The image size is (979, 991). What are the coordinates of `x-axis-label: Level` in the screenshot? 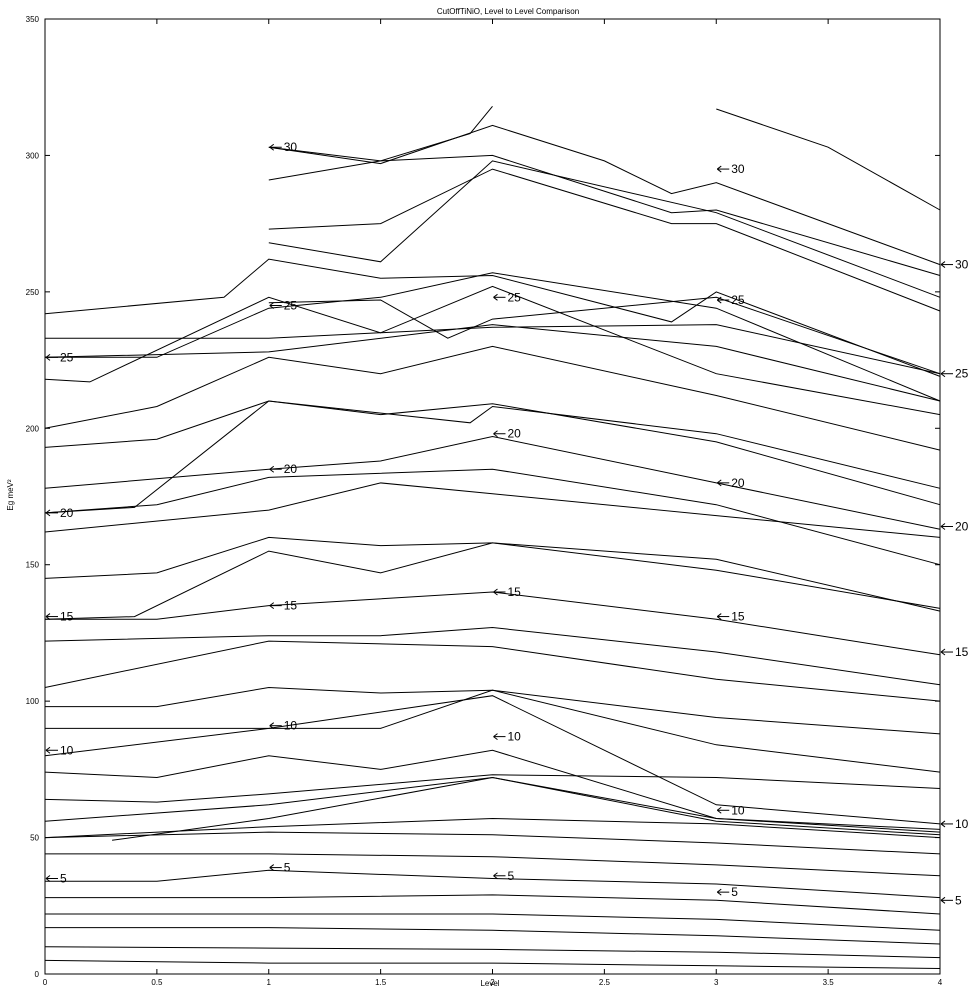 It's located at (489, 983).